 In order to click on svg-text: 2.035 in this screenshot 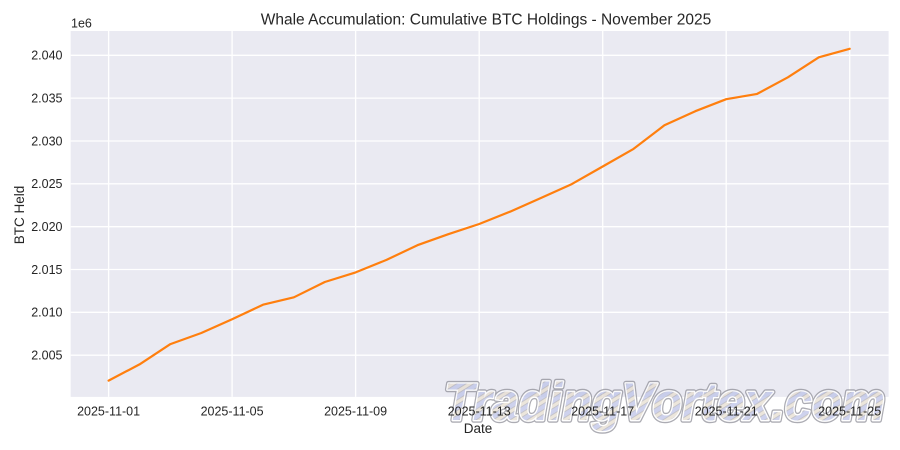, I will do `click(46, 99)`.